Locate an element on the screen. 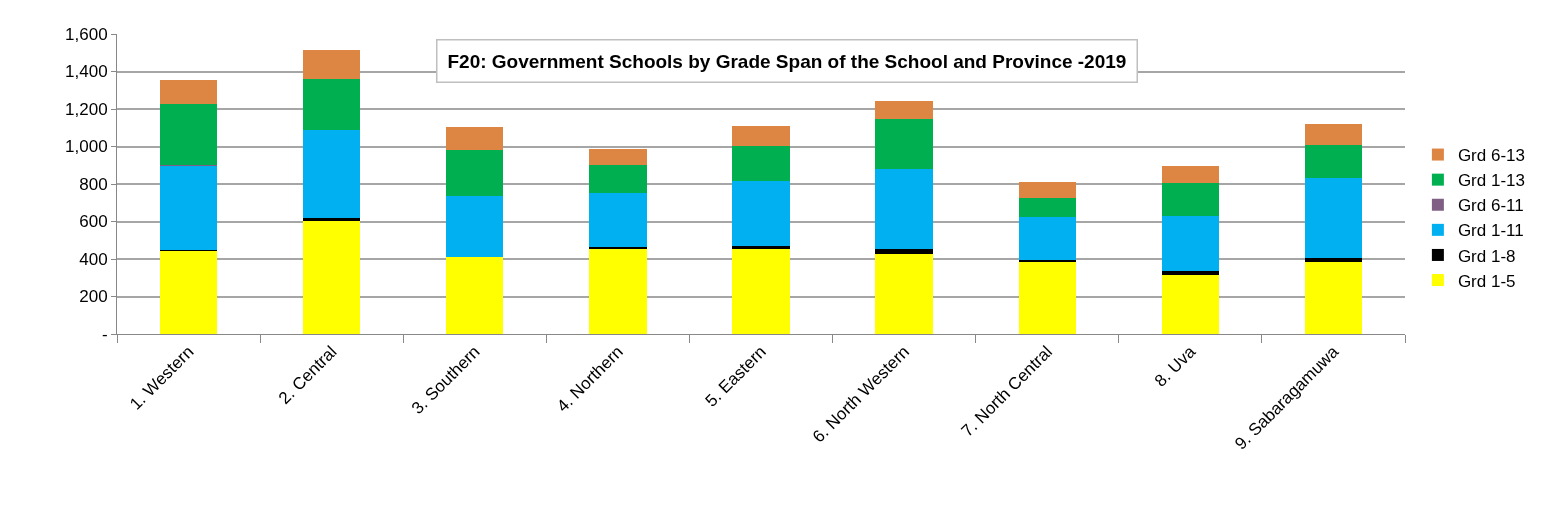 The width and height of the screenshot is (1548, 507). text: F20: Government Schools by Grade Span of the School and Province -2019 is located at coordinates (787, 61).